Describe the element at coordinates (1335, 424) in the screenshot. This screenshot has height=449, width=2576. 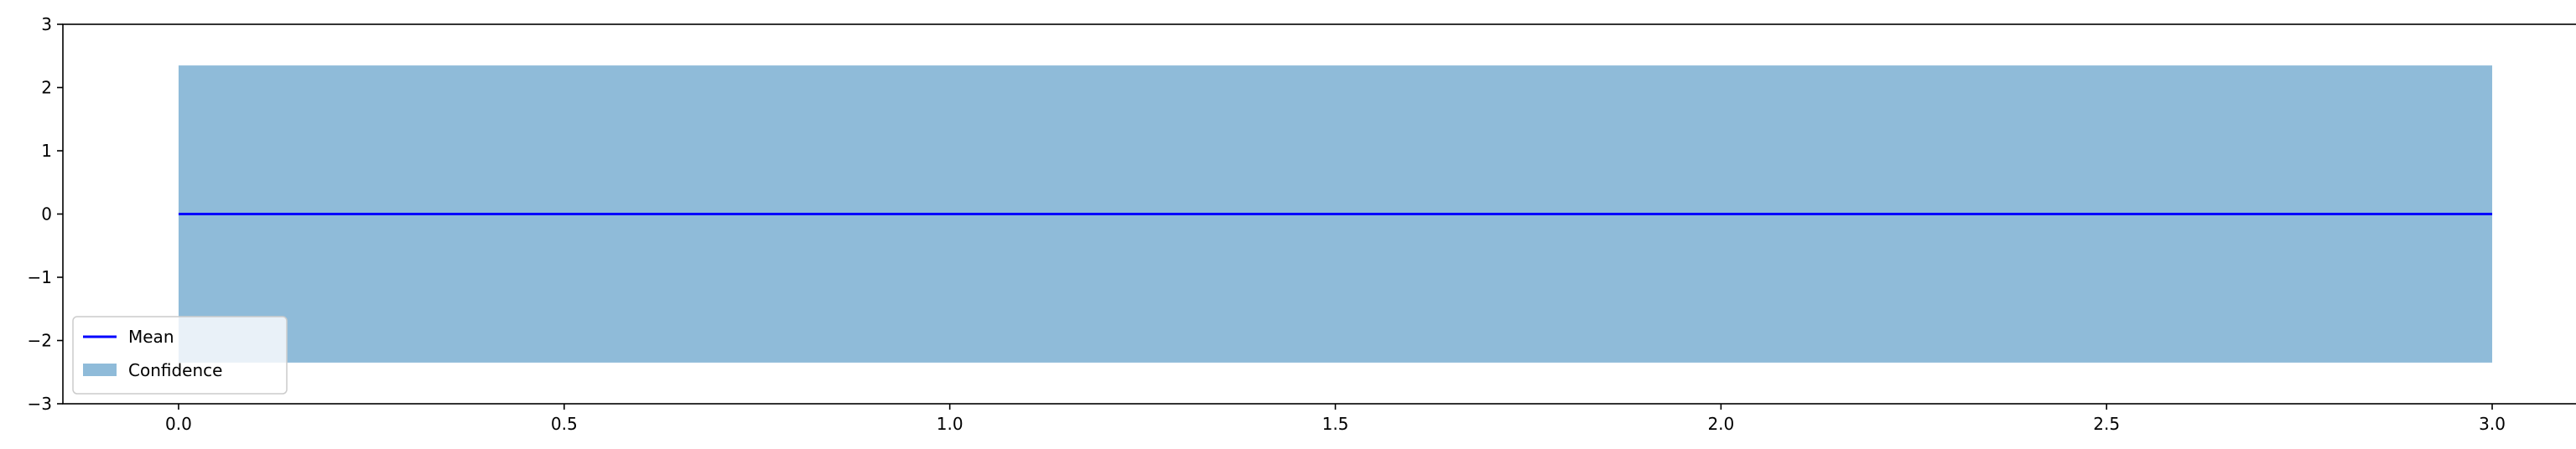
I see `x-tick-label: 1.5` at that location.